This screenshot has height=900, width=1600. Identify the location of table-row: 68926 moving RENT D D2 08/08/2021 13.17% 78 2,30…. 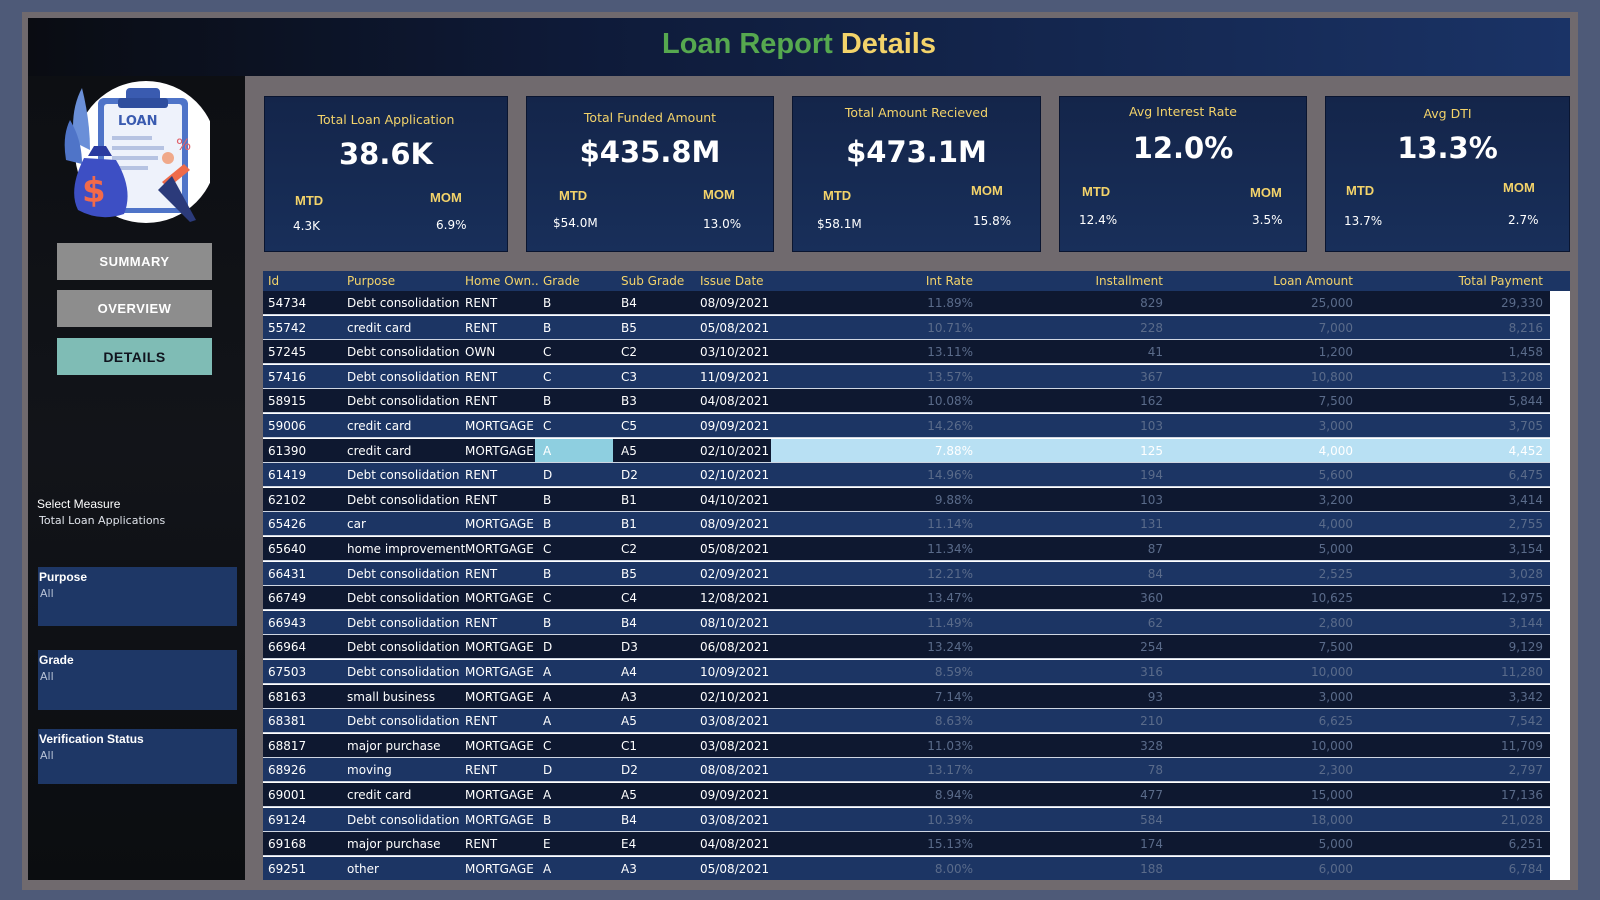
(906, 770).